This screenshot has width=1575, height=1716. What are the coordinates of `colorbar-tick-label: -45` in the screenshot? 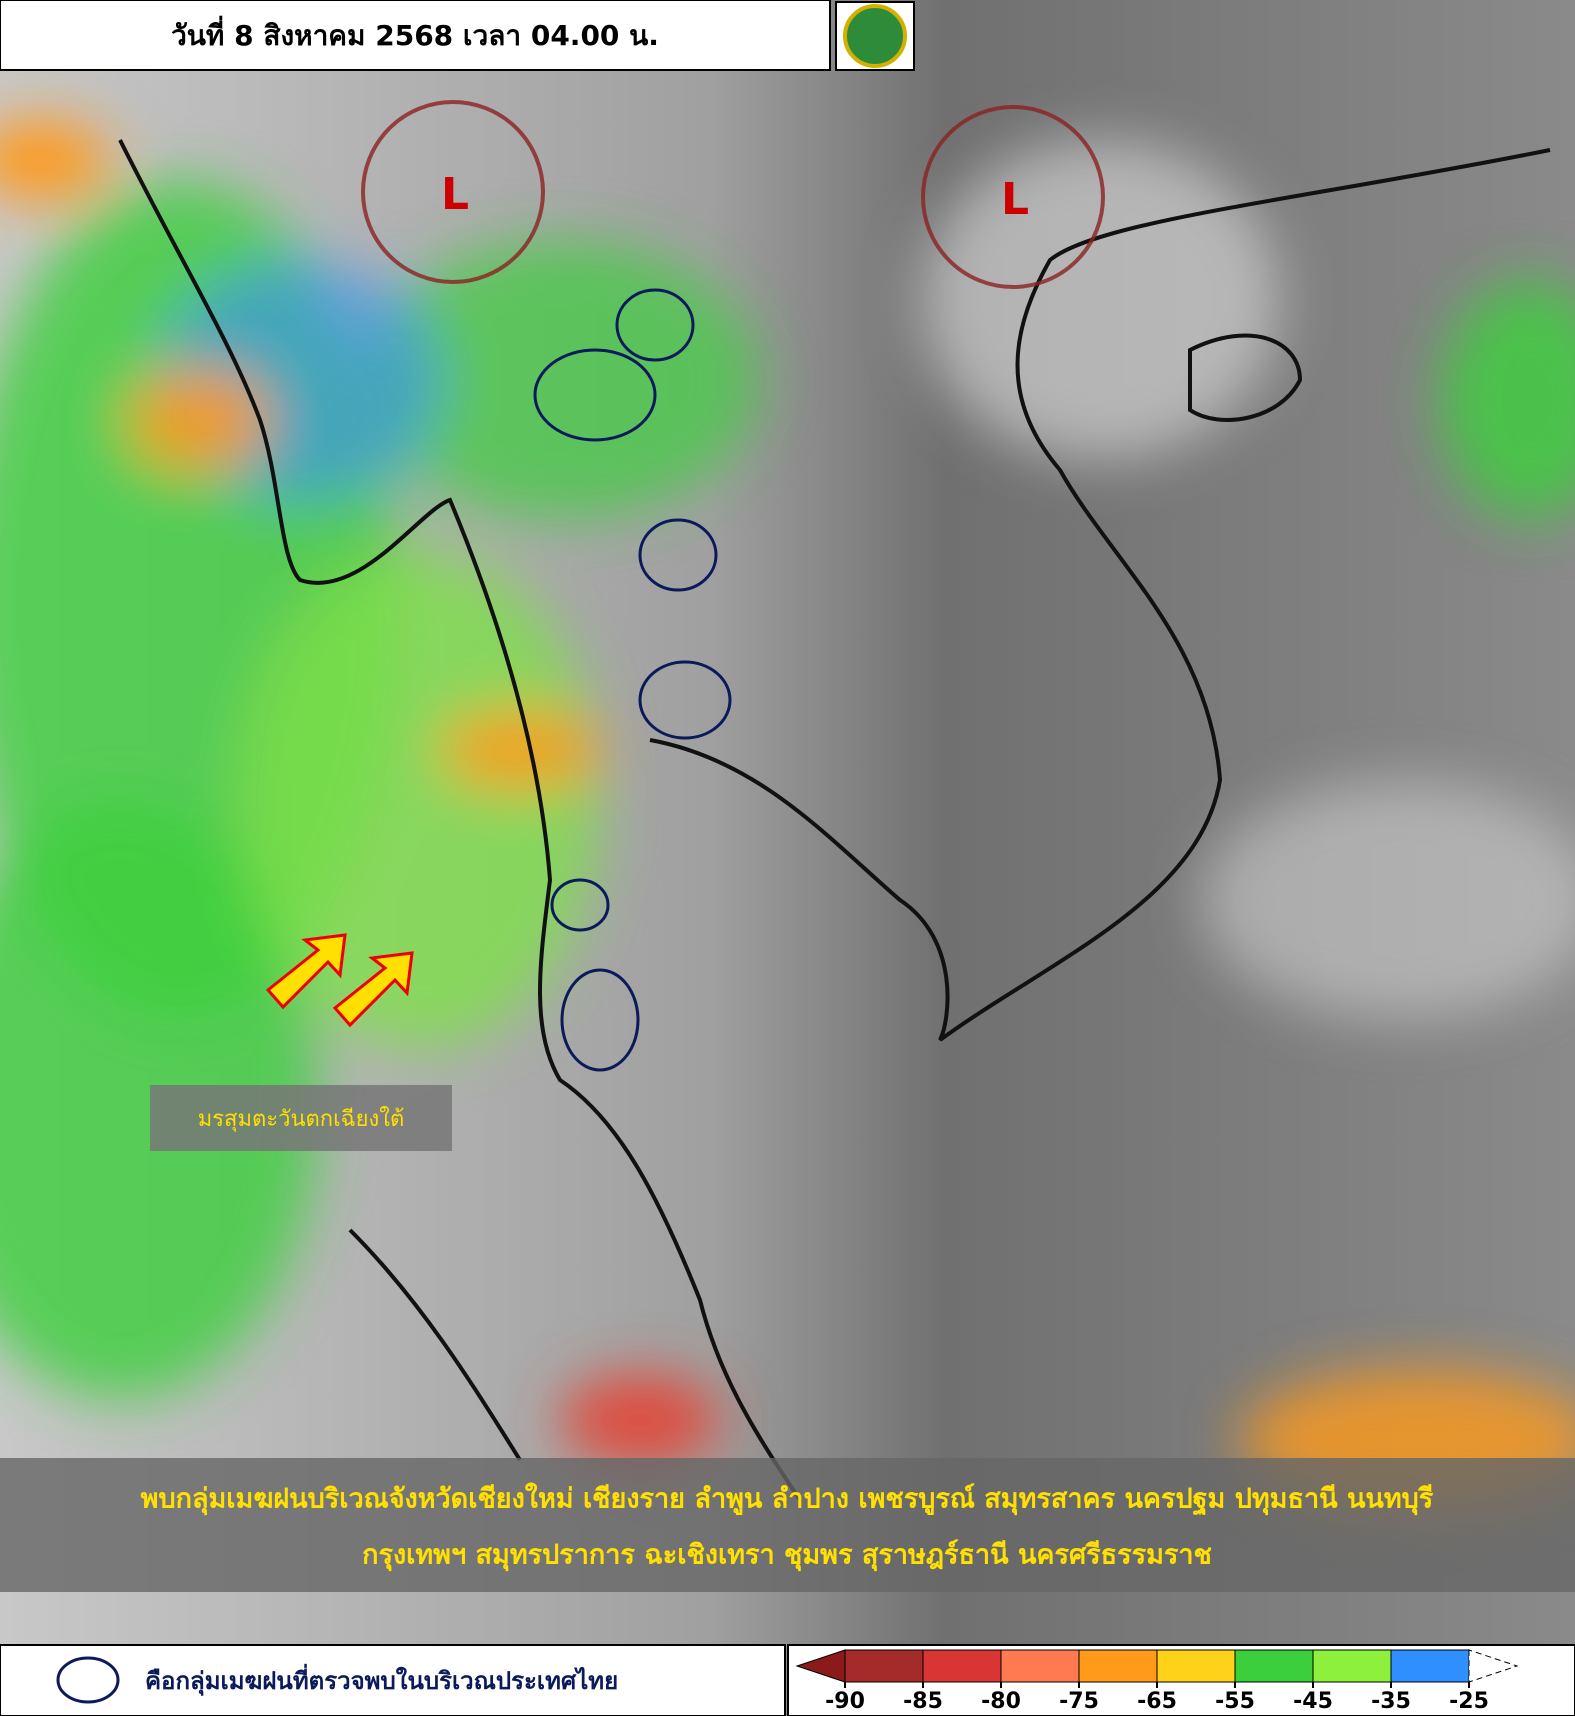 It's located at (1313, 1701).